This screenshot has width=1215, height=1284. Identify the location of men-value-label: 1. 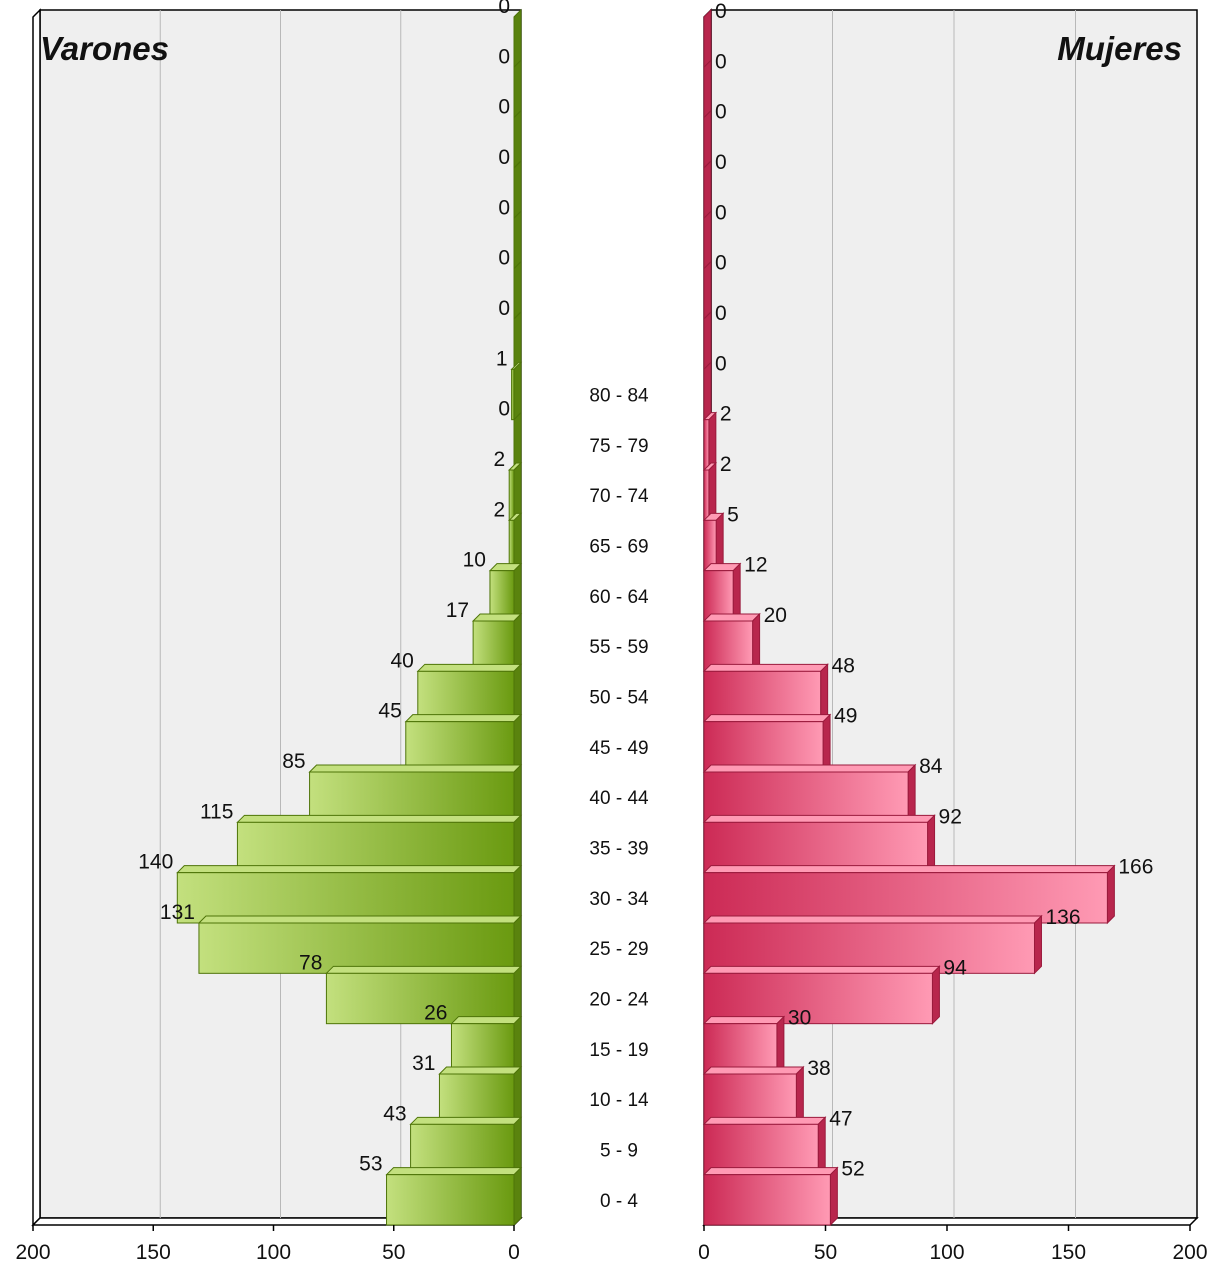
(502, 358).